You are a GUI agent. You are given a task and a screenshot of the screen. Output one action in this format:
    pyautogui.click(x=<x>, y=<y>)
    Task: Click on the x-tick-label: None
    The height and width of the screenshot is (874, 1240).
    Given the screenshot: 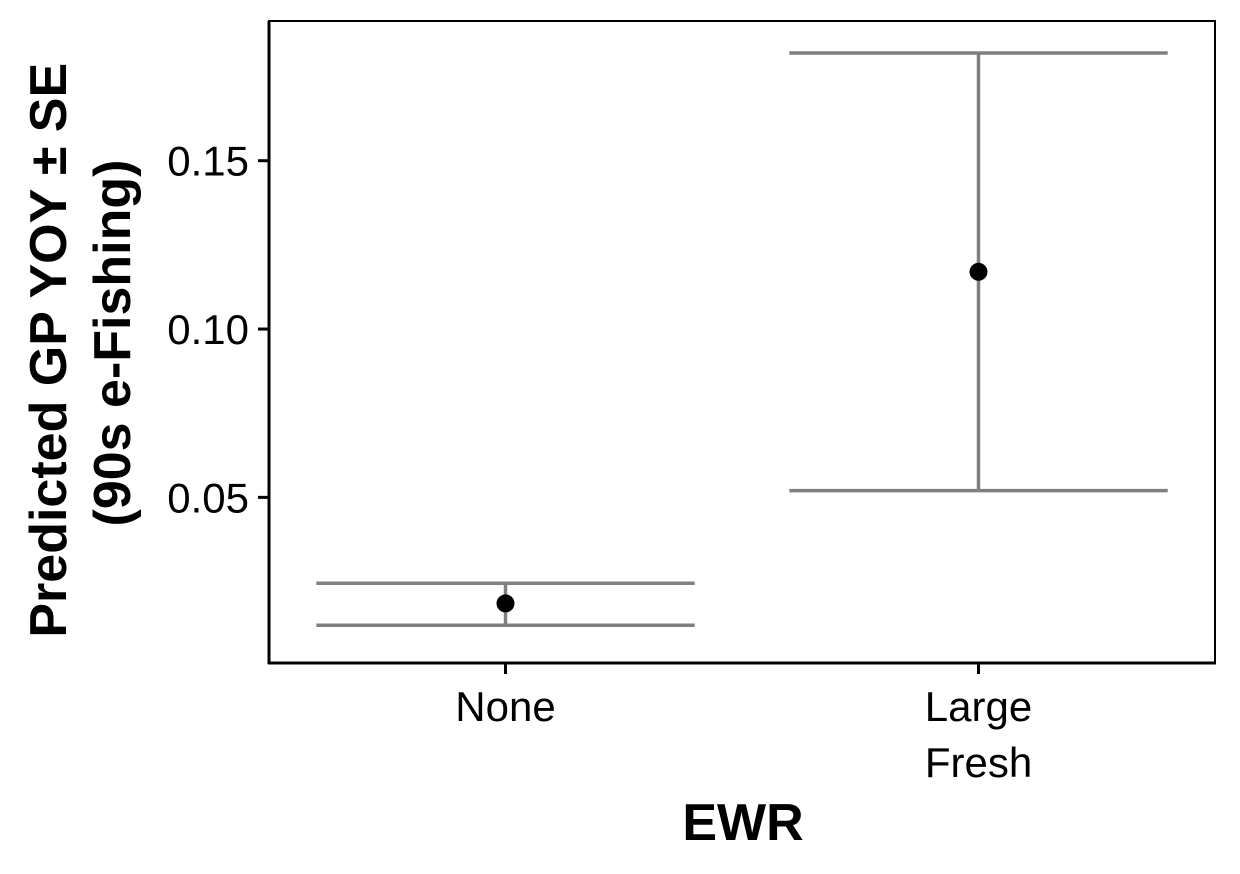 What is the action you would take?
    pyautogui.click(x=505, y=706)
    